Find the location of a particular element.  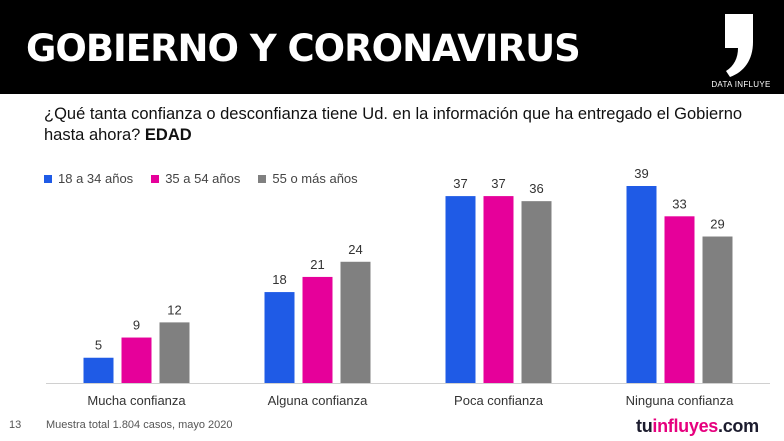

legend-swatch-series2 is located at coordinates (155, 178).